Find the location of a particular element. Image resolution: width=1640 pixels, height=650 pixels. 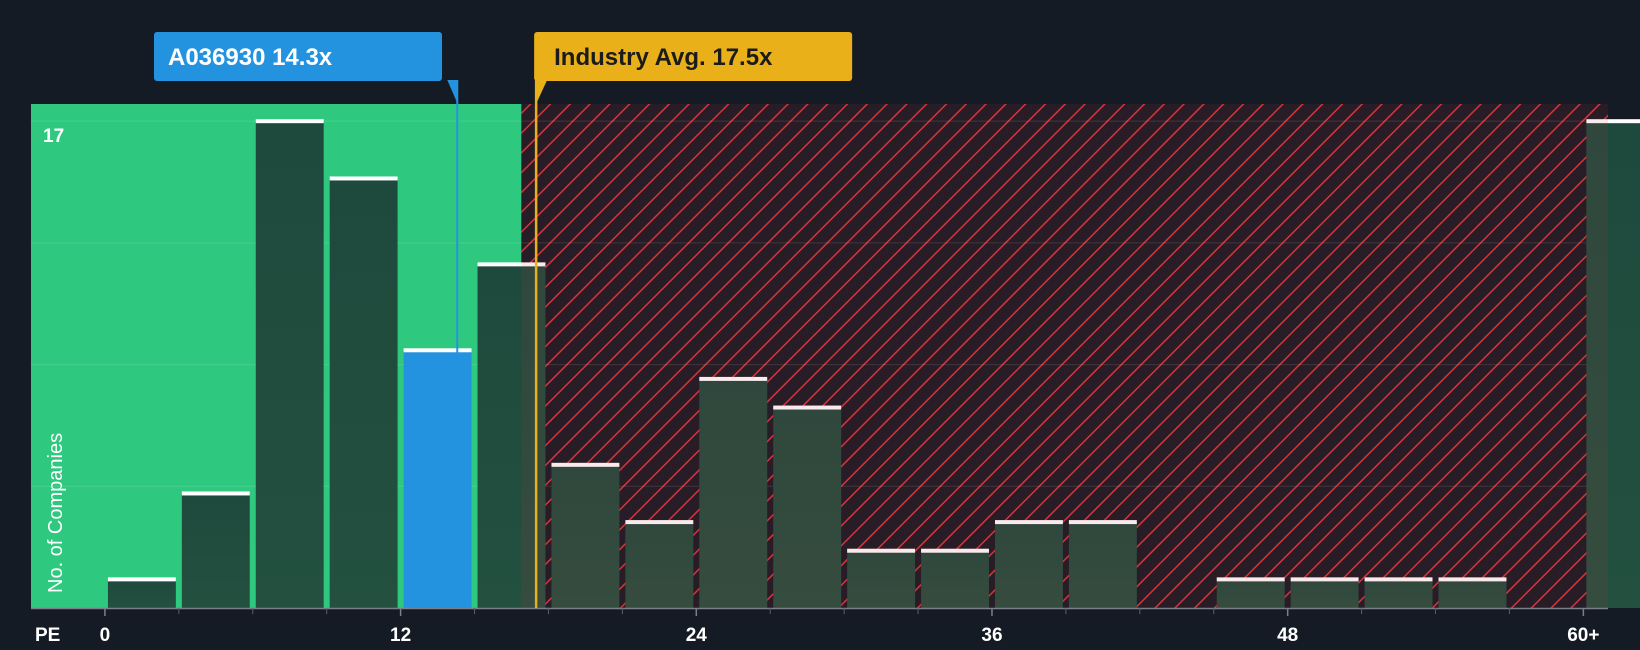

x-tick-label-0: 0 is located at coordinates (105, 635).